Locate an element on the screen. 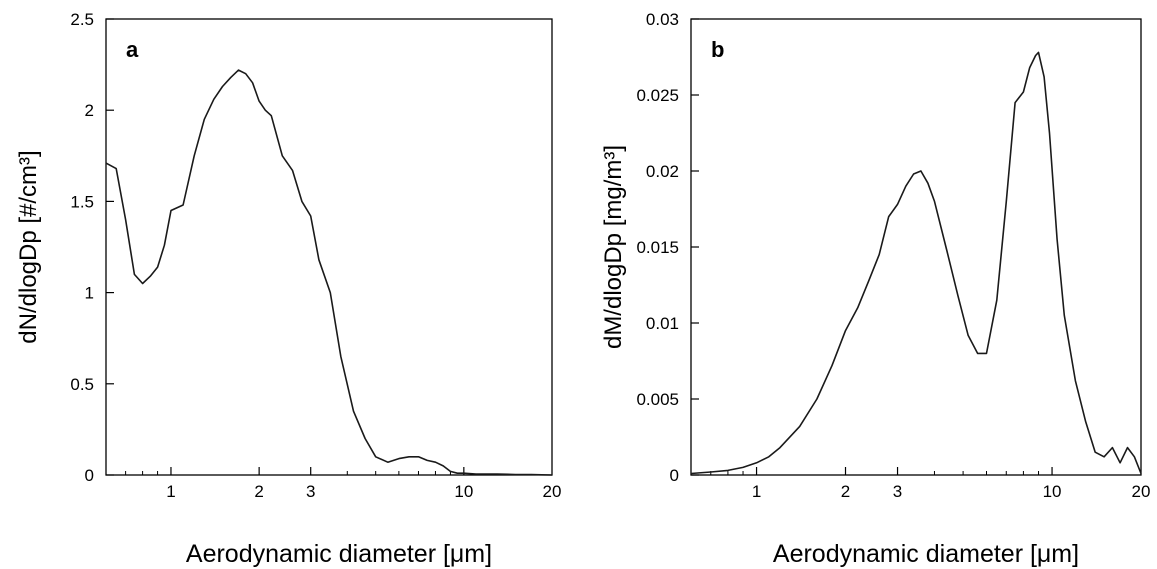  chart-a-x-tick-label: 3 is located at coordinates (310, 491).